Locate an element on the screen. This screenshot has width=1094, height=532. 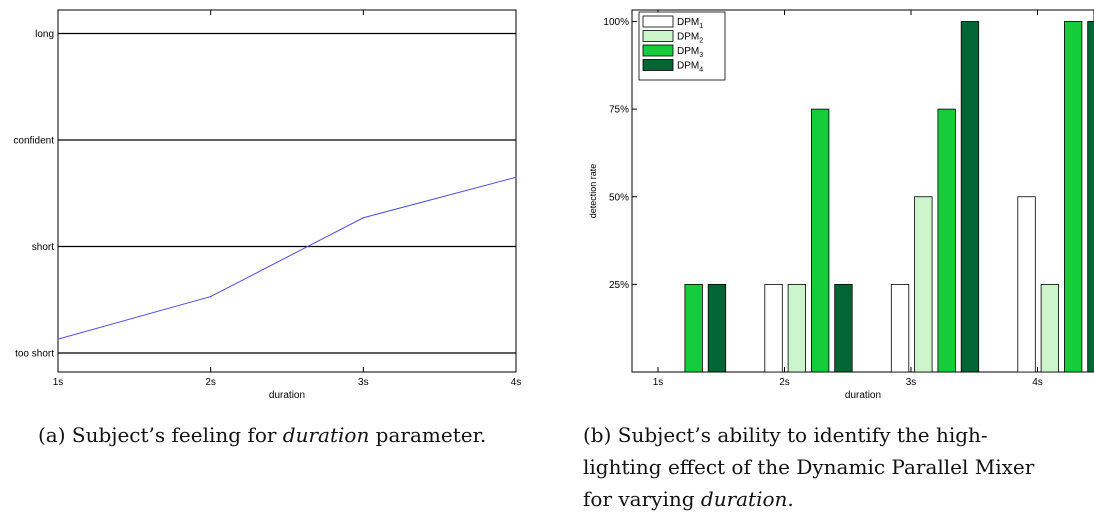
caption-b-line-3-suffix: . is located at coordinates (790, 499).